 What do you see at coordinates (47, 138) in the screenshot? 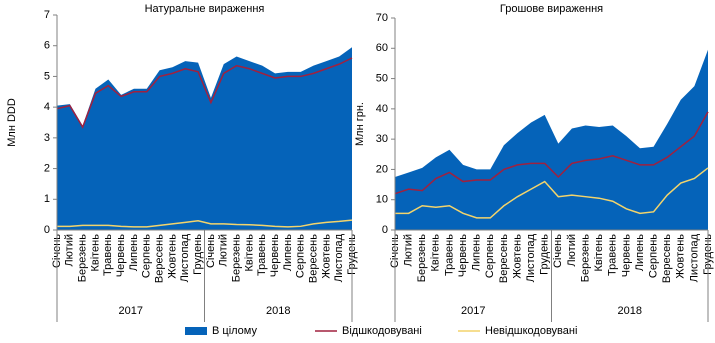
I see `y-tick-label: 3` at bounding box center [47, 138].